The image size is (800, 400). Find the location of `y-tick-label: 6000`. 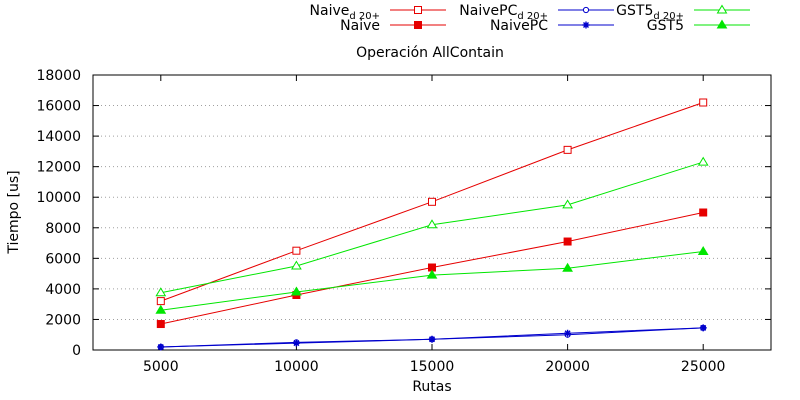

y-tick-label: 6000 is located at coordinates (63, 259).